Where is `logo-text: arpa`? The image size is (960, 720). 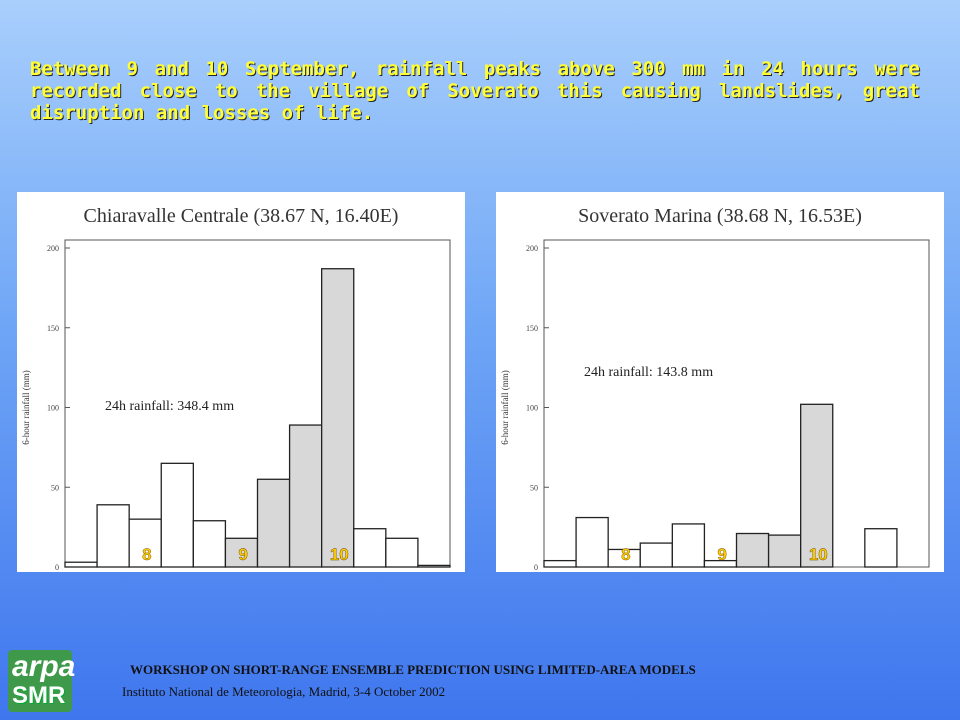 logo-text: arpa is located at coordinates (44, 666).